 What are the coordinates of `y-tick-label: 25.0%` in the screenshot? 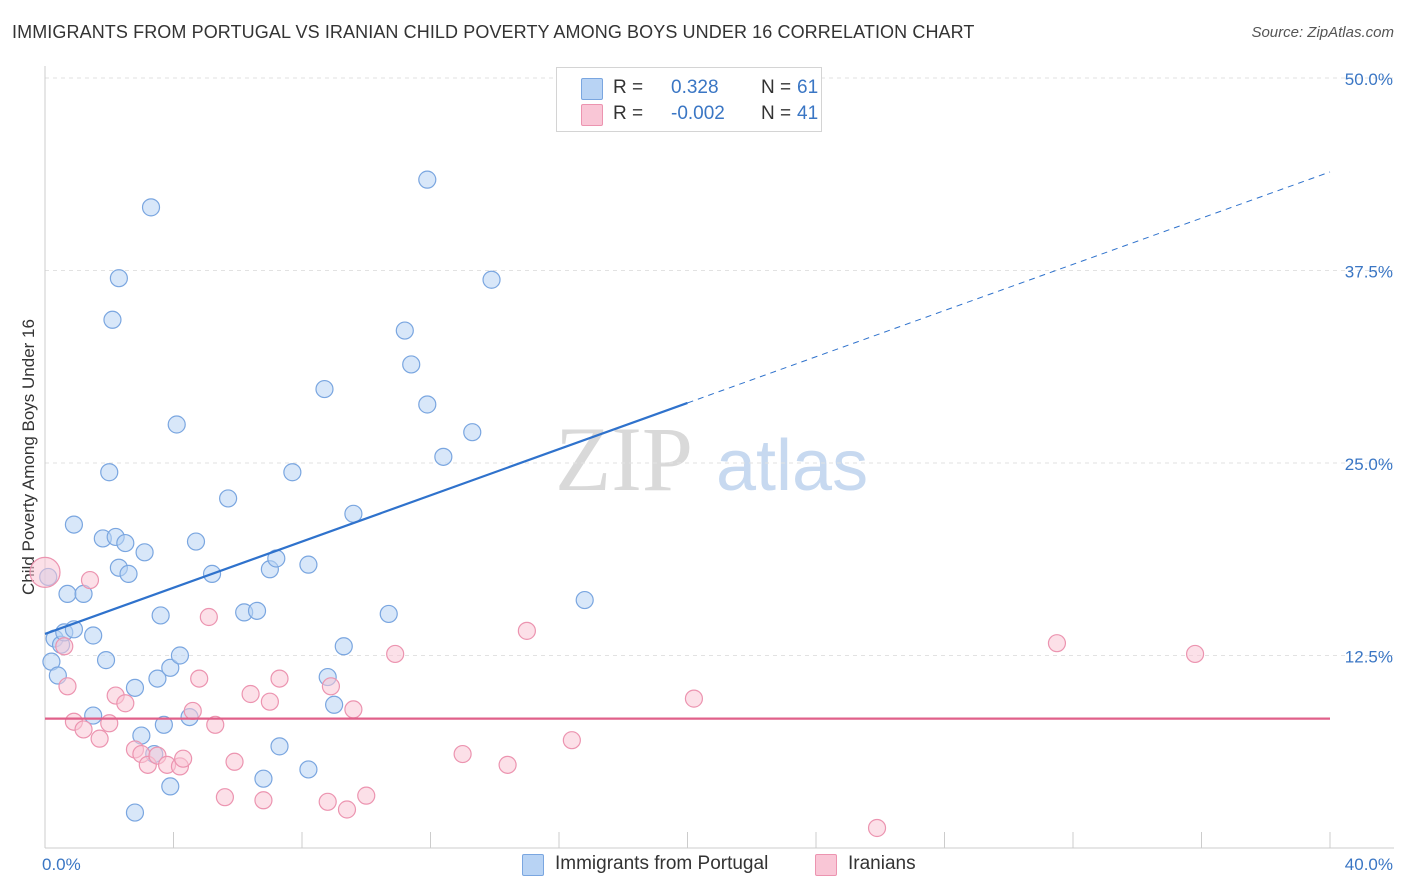 It's located at (1369, 464).